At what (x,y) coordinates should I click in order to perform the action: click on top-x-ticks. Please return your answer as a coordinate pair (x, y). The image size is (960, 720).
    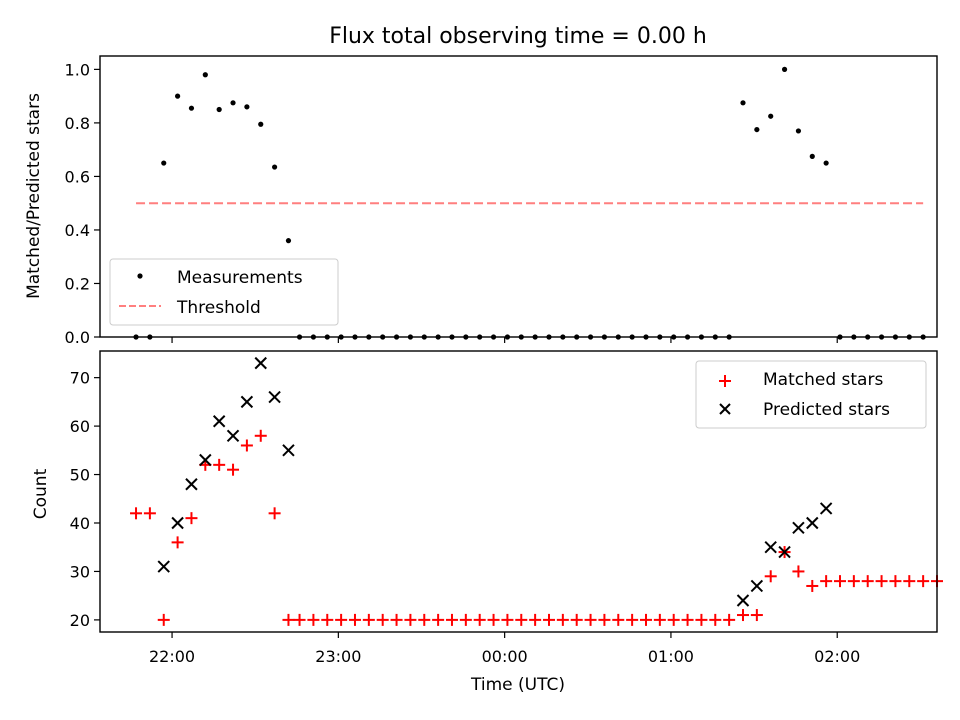
    Looking at the image, I should click on (504, 340).